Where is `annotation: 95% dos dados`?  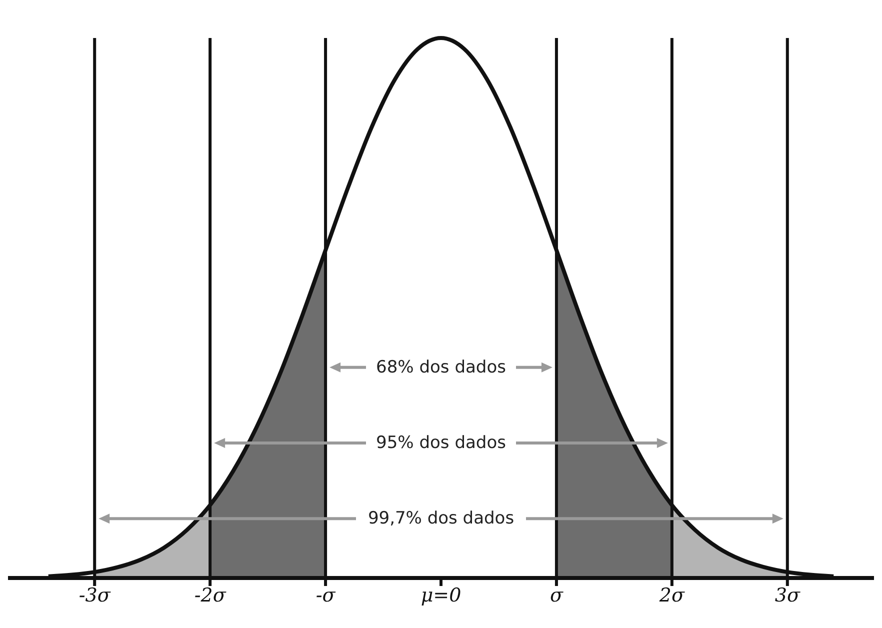 annotation: 95% dos dados is located at coordinates (441, 443).